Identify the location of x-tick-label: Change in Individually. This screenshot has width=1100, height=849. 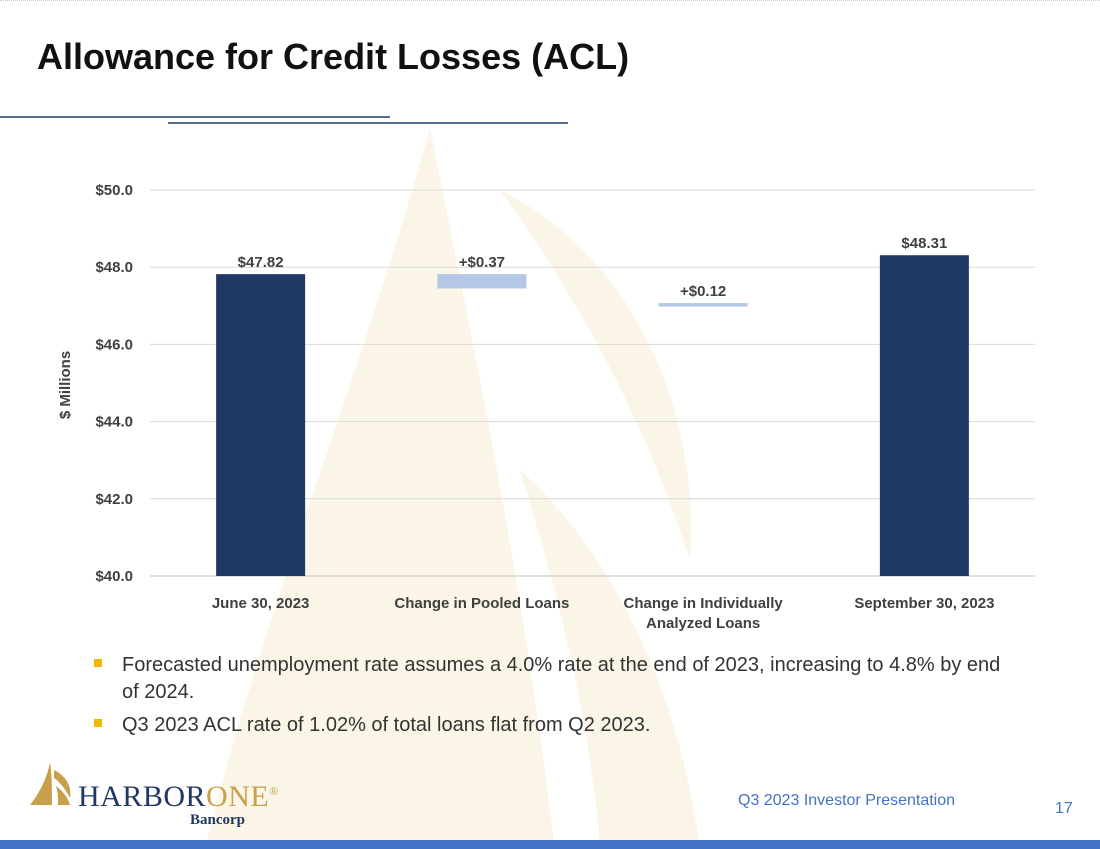
(704, 603).